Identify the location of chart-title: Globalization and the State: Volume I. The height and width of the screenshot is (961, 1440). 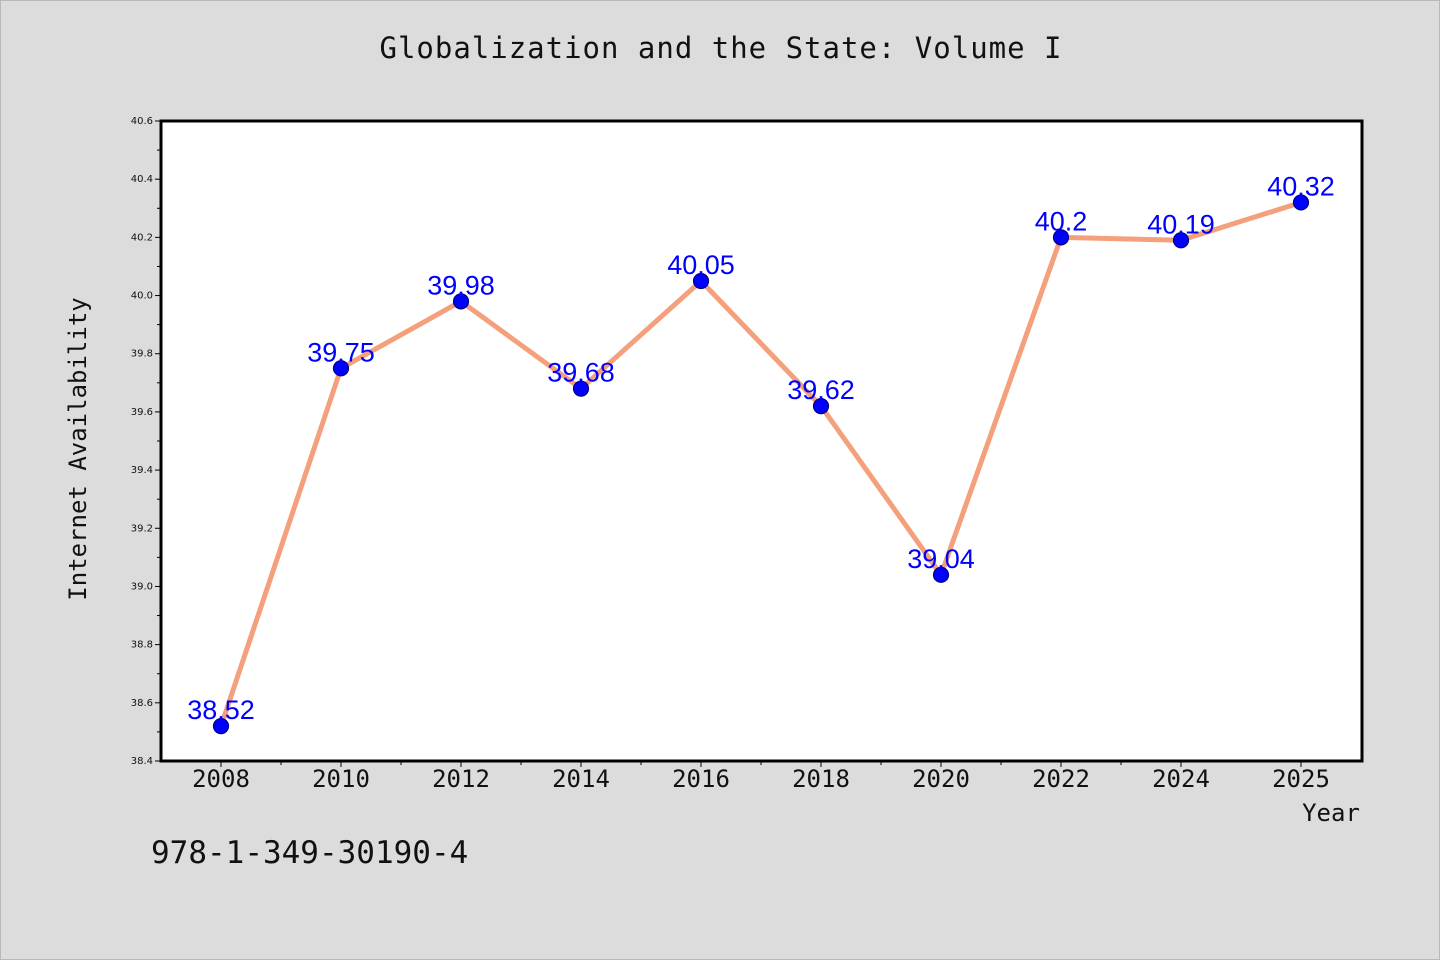
(721, 48).